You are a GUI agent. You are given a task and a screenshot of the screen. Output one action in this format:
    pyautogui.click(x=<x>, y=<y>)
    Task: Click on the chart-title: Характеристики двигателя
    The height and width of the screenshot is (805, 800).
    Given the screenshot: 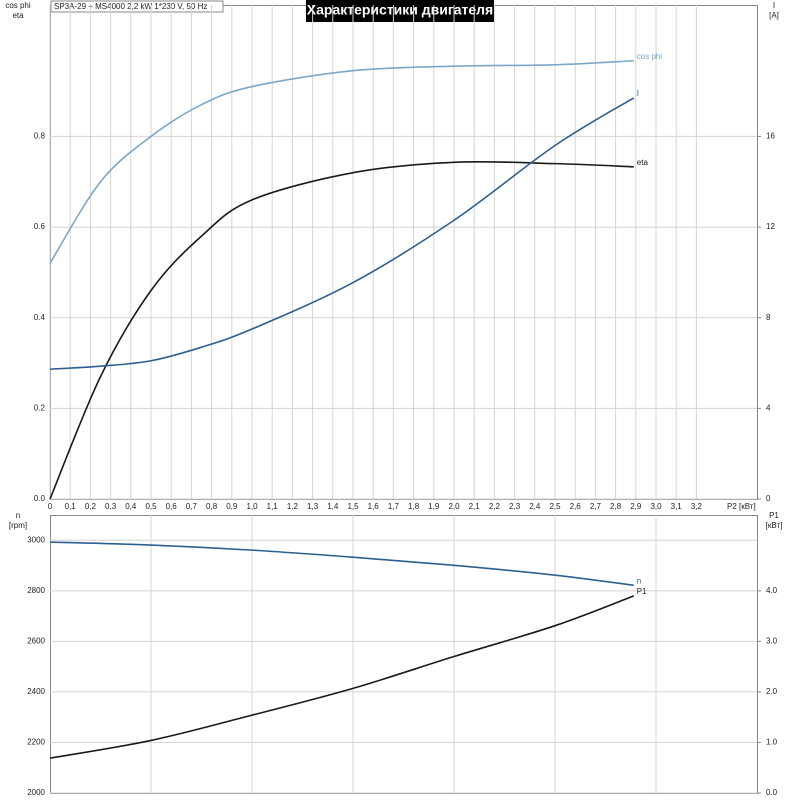 What is the action you would take?
    pyautogui.click(x=400, y=10)
    